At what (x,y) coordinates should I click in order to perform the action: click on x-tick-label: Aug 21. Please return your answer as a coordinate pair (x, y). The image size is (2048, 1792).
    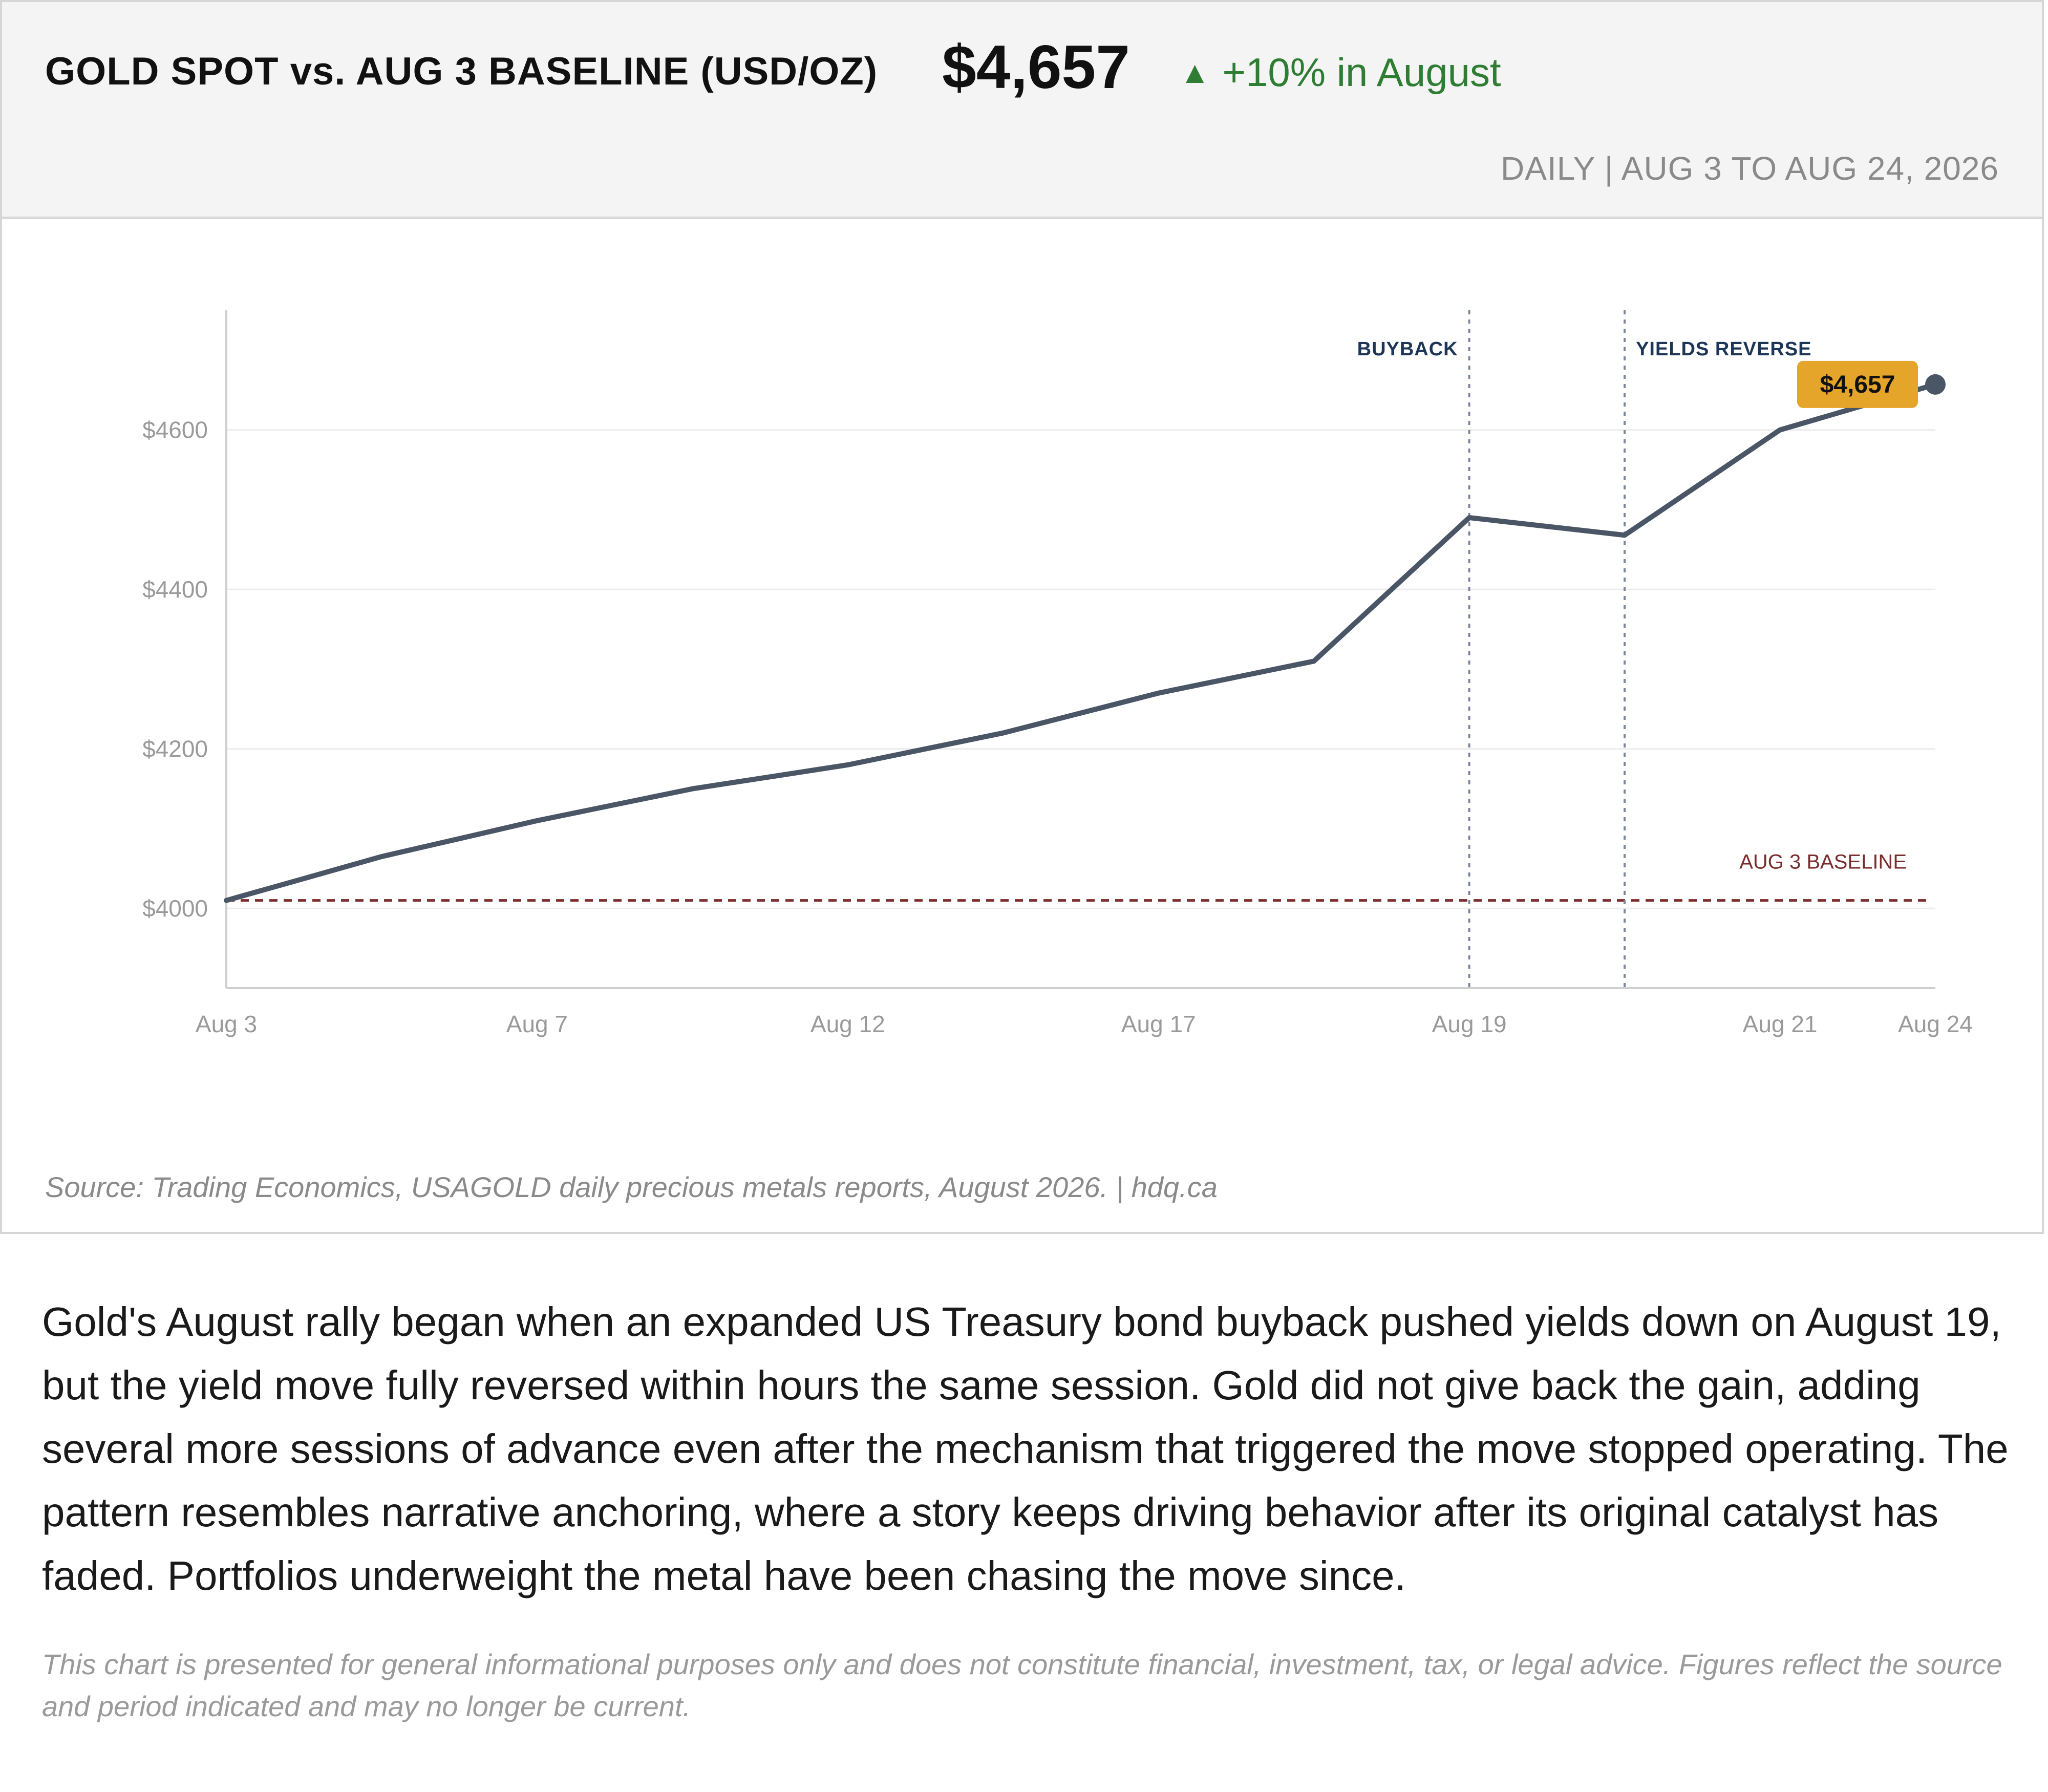
    Looking at the image, I should click on (1780, 1024).